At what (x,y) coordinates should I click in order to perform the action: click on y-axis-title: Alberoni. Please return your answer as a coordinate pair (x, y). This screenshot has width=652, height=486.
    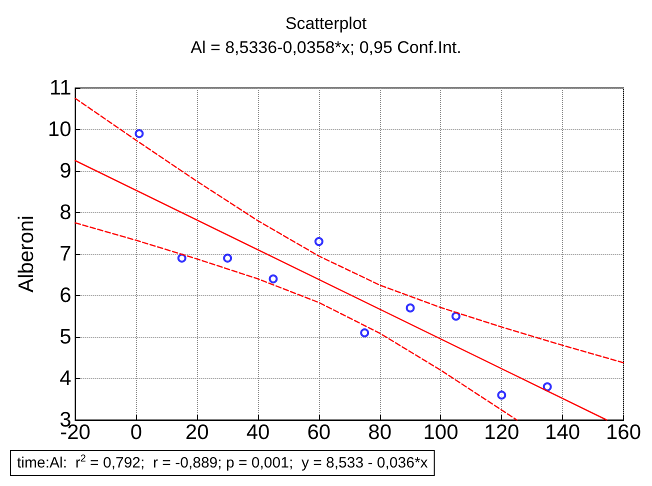
    Looking at the image, I should click on (26, 254).